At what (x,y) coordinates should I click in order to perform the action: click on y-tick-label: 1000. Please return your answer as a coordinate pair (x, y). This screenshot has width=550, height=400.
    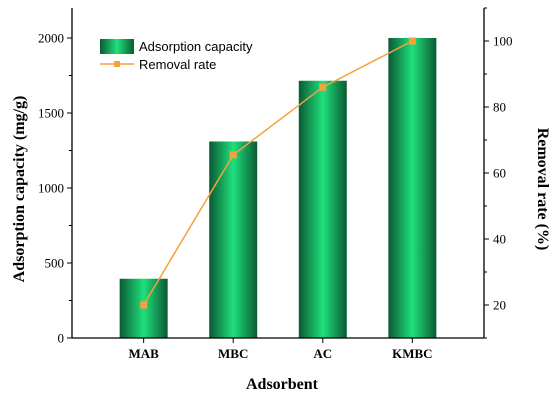
    Looking at the image, I should click on (51, 188).